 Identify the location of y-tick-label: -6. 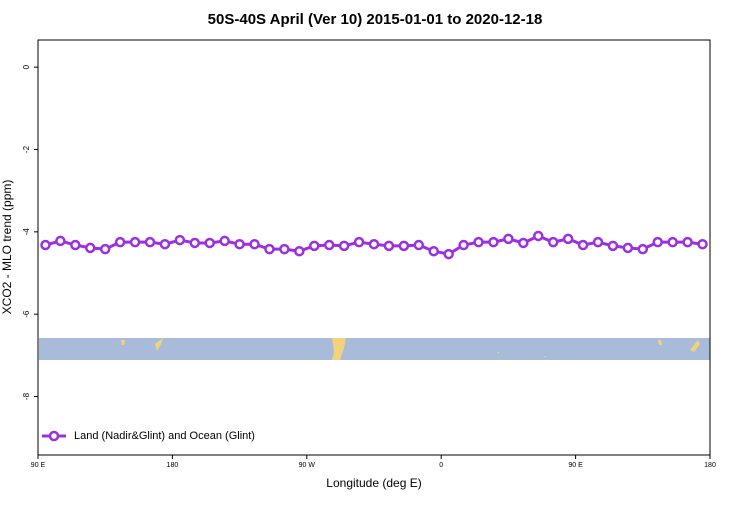
(26, 314).